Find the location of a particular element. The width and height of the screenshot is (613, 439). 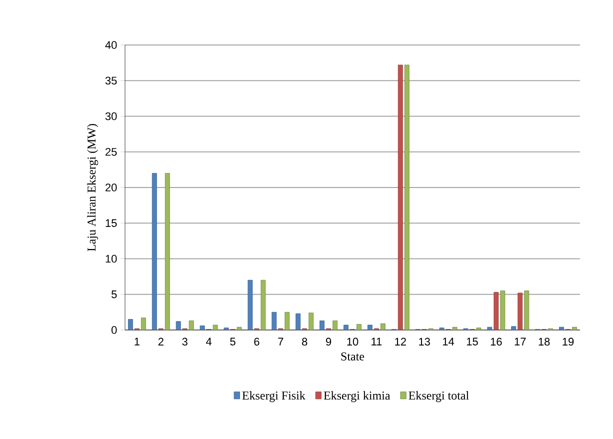

y-tick-label: 15 is located at coordinates (111, 223).